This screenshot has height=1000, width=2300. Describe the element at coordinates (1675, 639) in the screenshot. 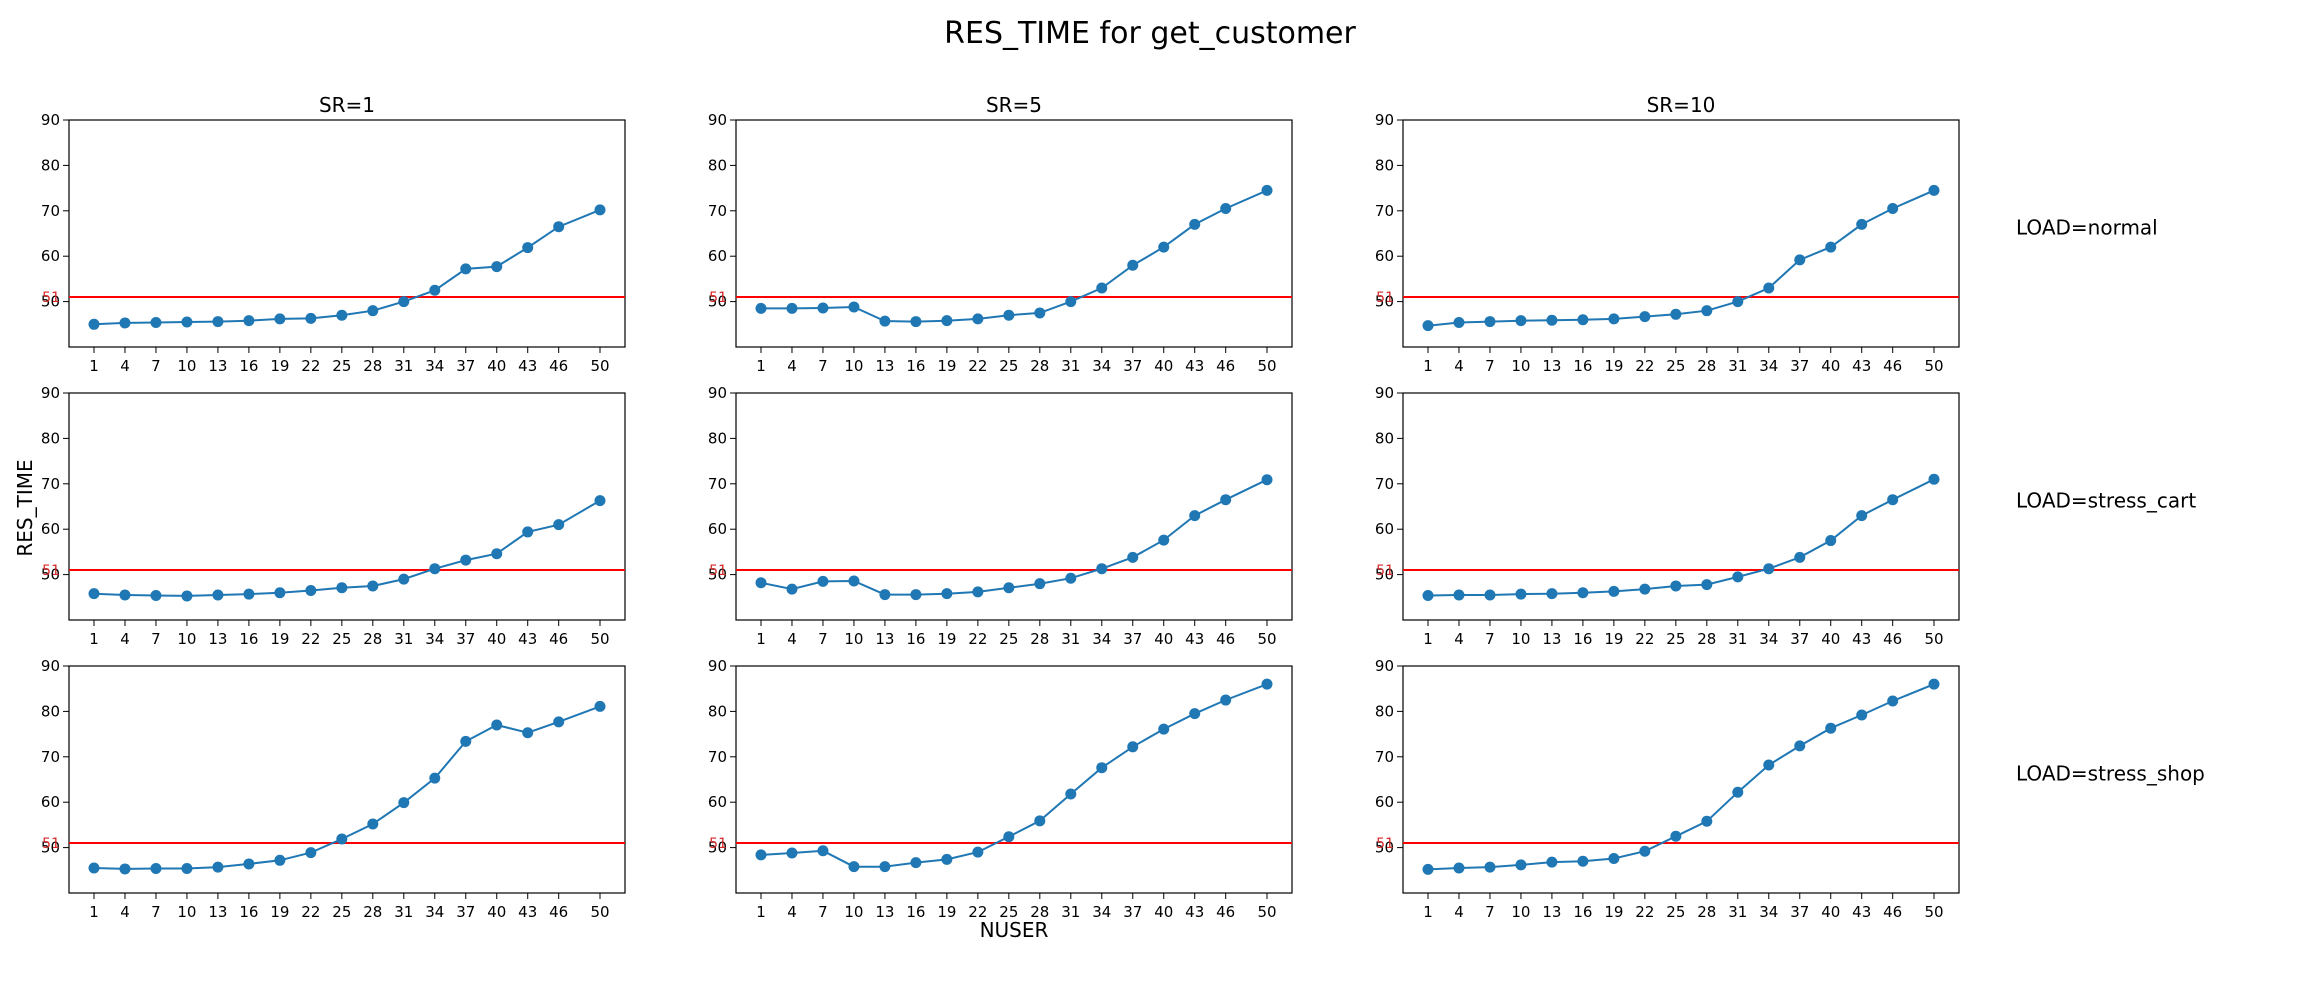

I see `x-tick-label: 25` at that location.